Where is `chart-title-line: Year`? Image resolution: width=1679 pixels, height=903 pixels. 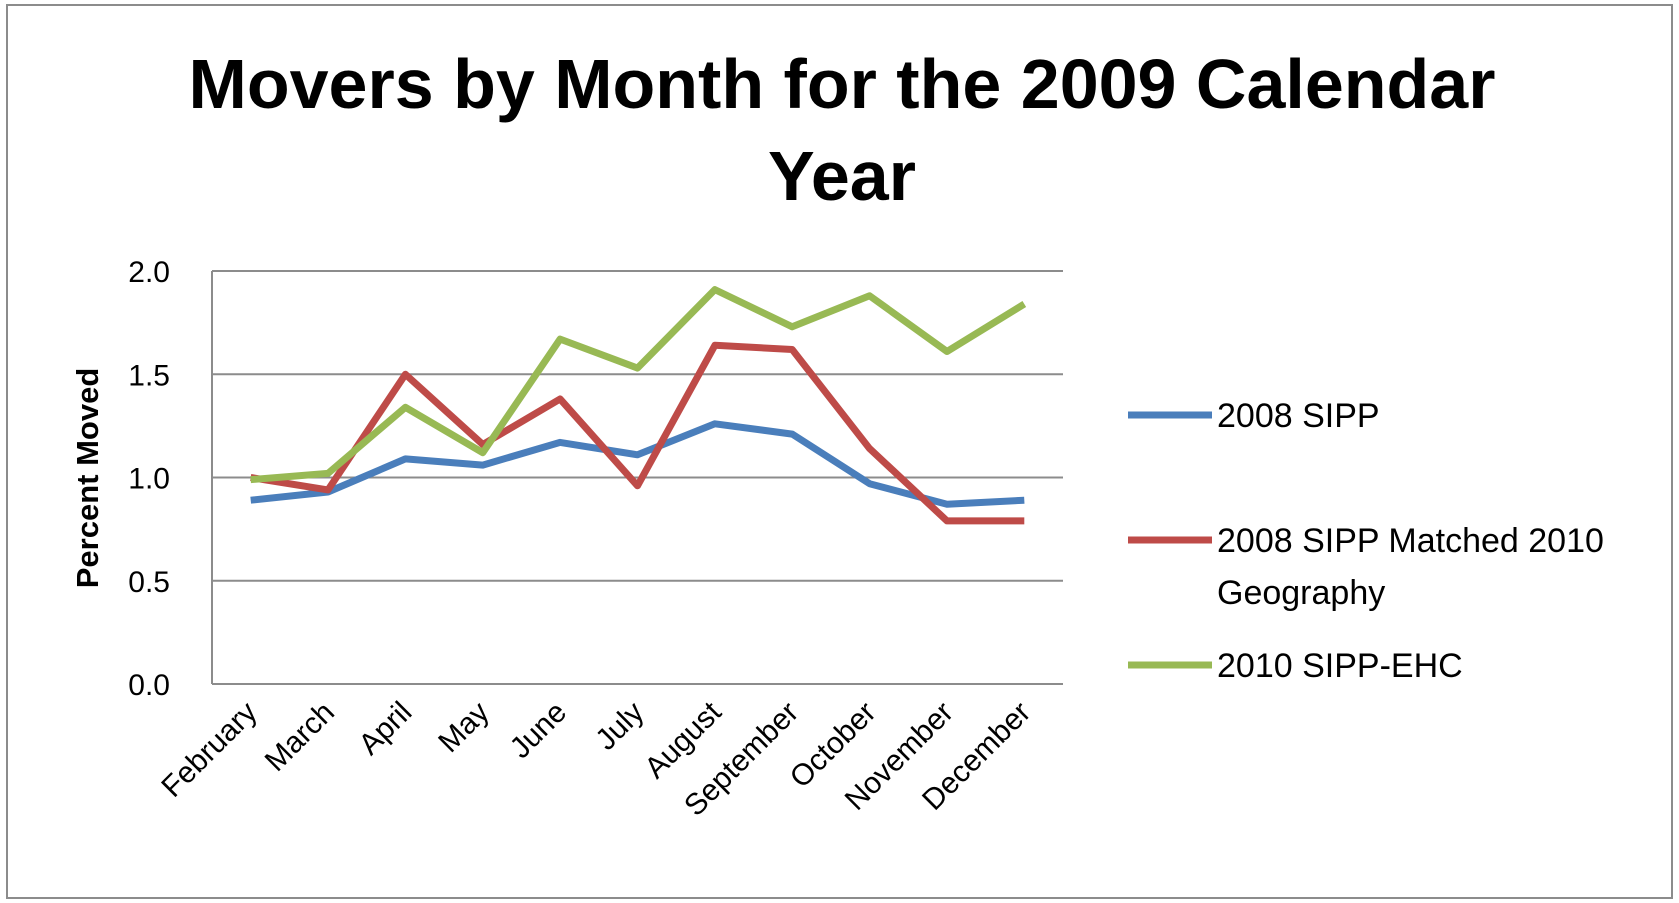
chart-title-line: Year is located at coordinates (842, 176).